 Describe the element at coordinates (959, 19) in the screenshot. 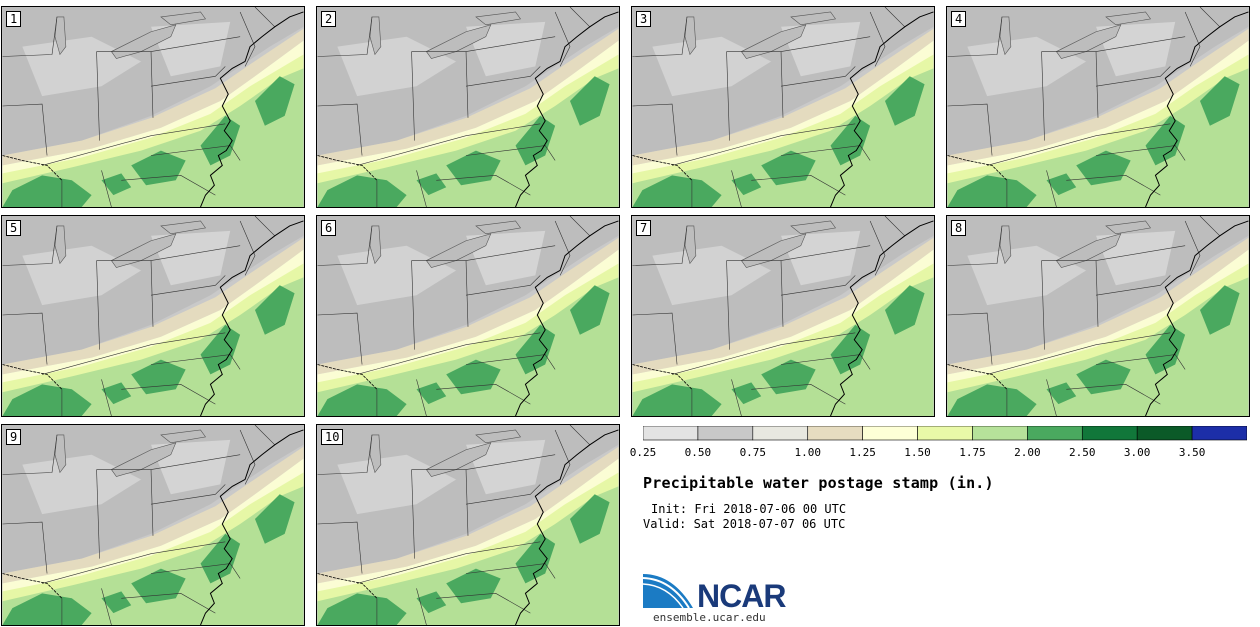

I see `panel-number: 4` at that location.